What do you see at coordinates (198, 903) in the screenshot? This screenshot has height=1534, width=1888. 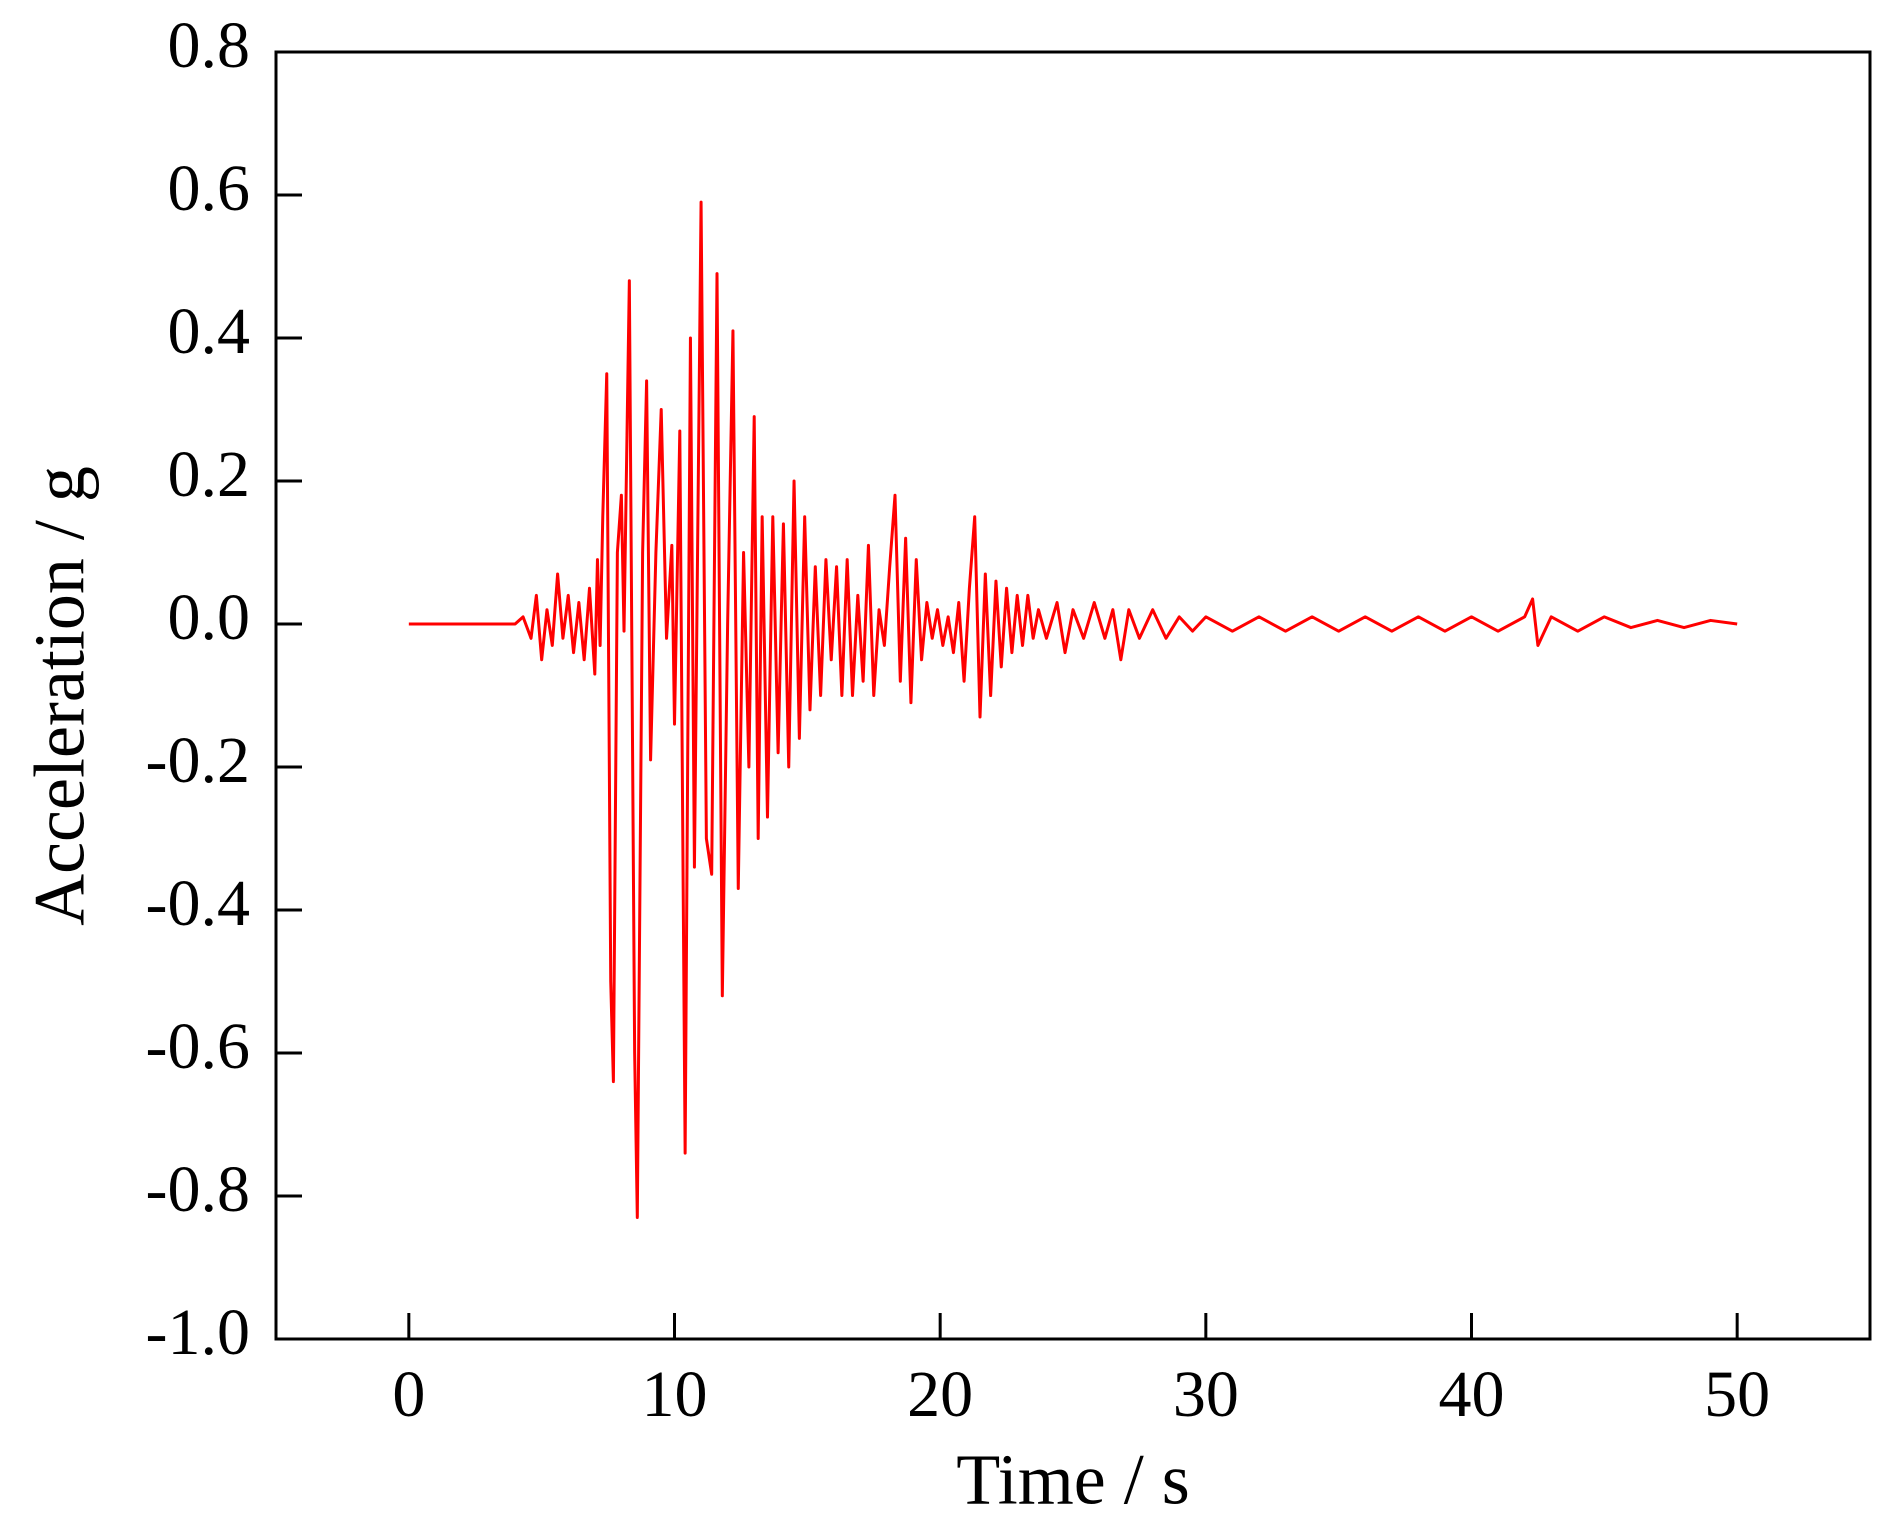 I see `y-tick-label: -0.4` at bounding box center [198, 903].